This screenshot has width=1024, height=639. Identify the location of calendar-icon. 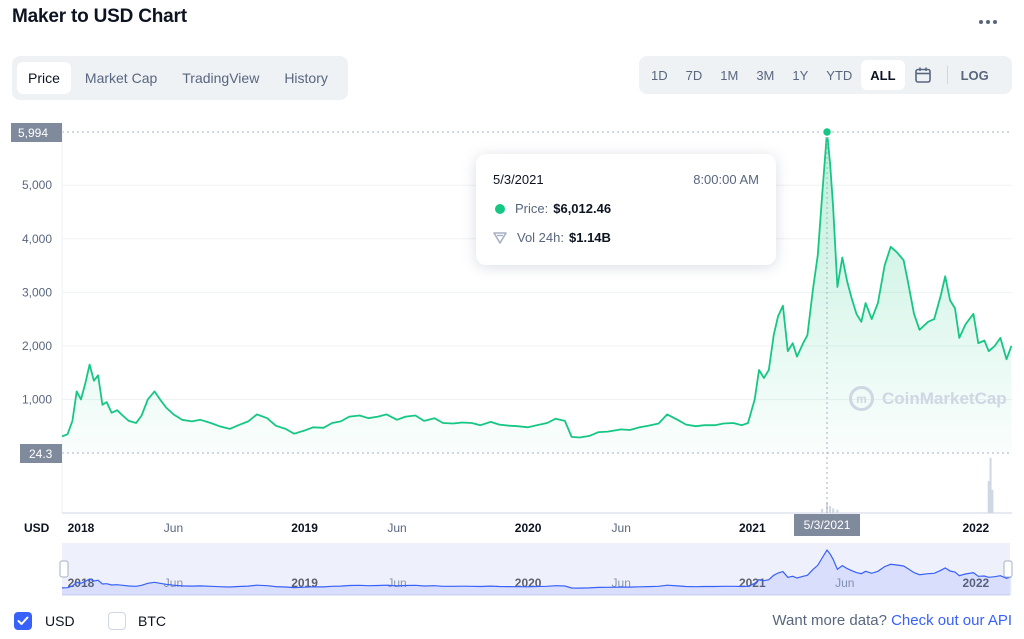
(922, 75).